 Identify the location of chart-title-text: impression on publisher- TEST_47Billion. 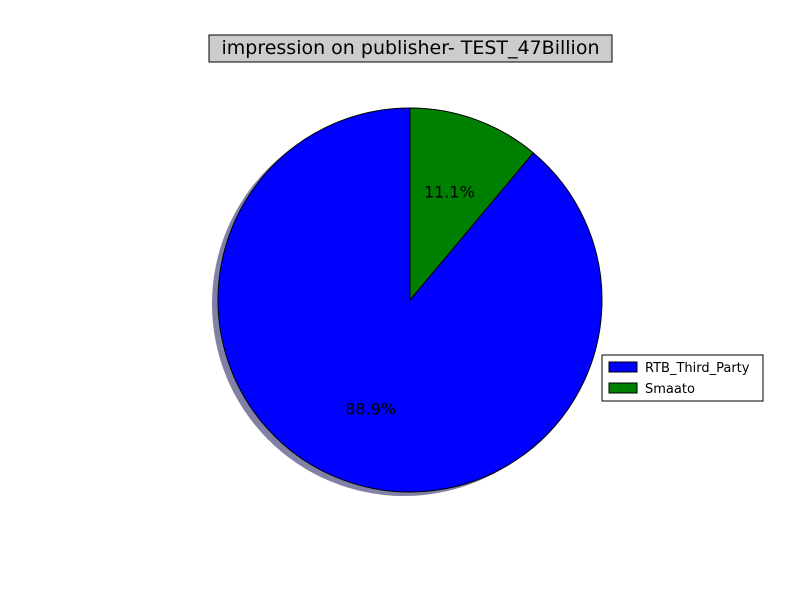
(410, 48).